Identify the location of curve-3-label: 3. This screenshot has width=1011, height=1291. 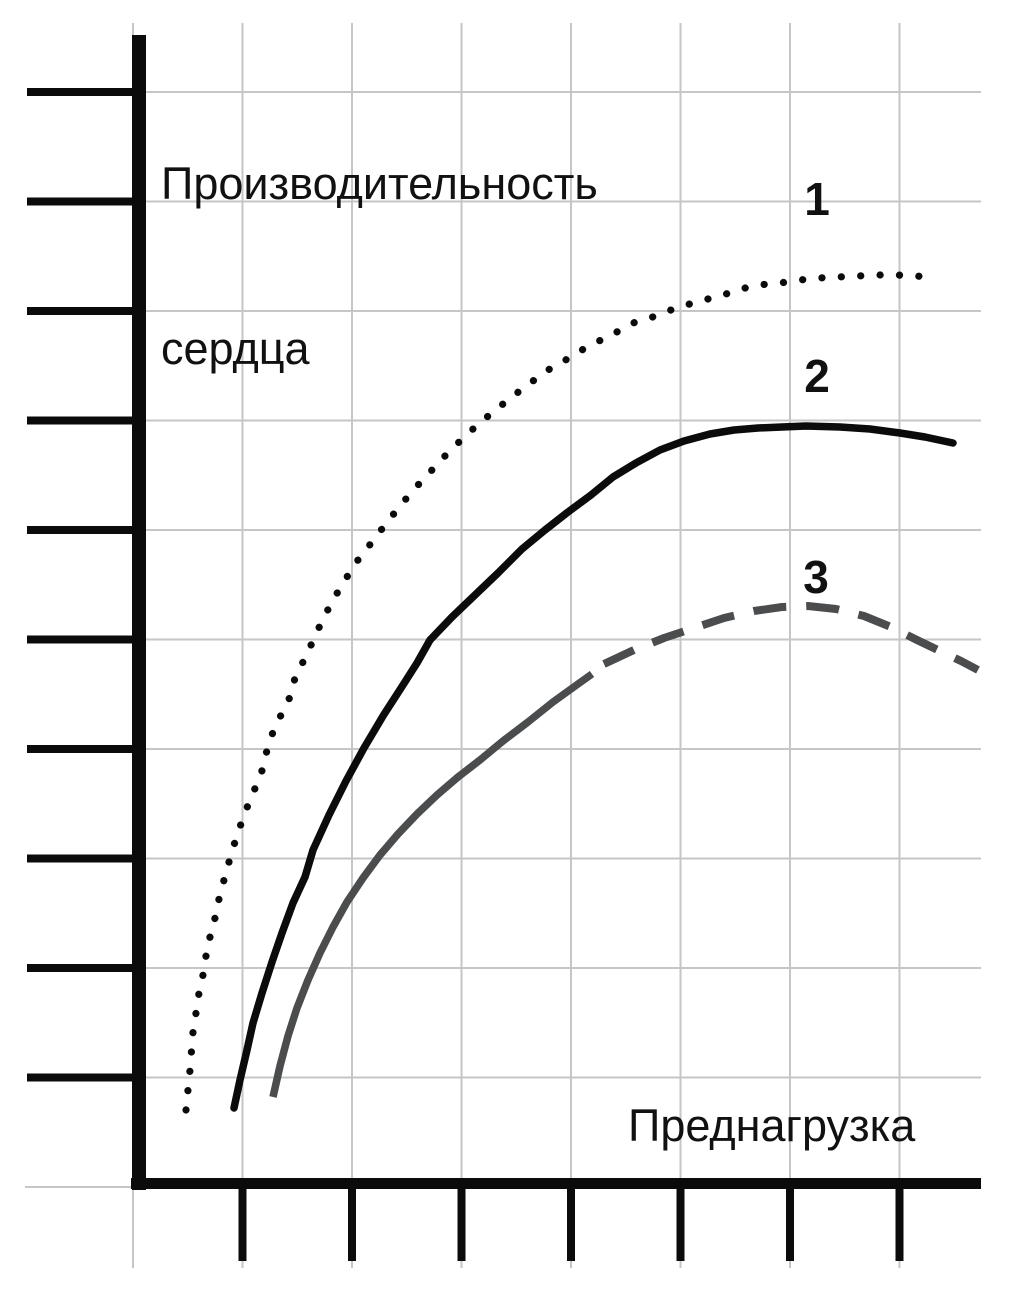
(816, 577).